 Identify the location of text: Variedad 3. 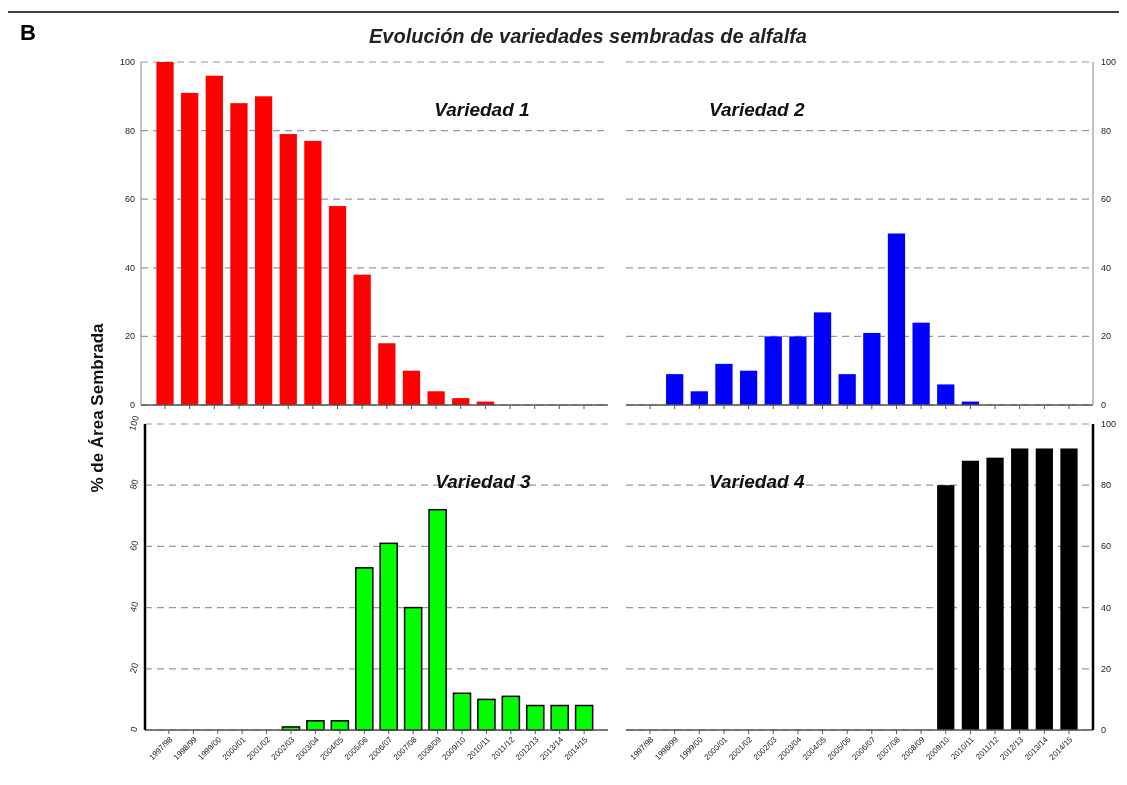
(483, 481).